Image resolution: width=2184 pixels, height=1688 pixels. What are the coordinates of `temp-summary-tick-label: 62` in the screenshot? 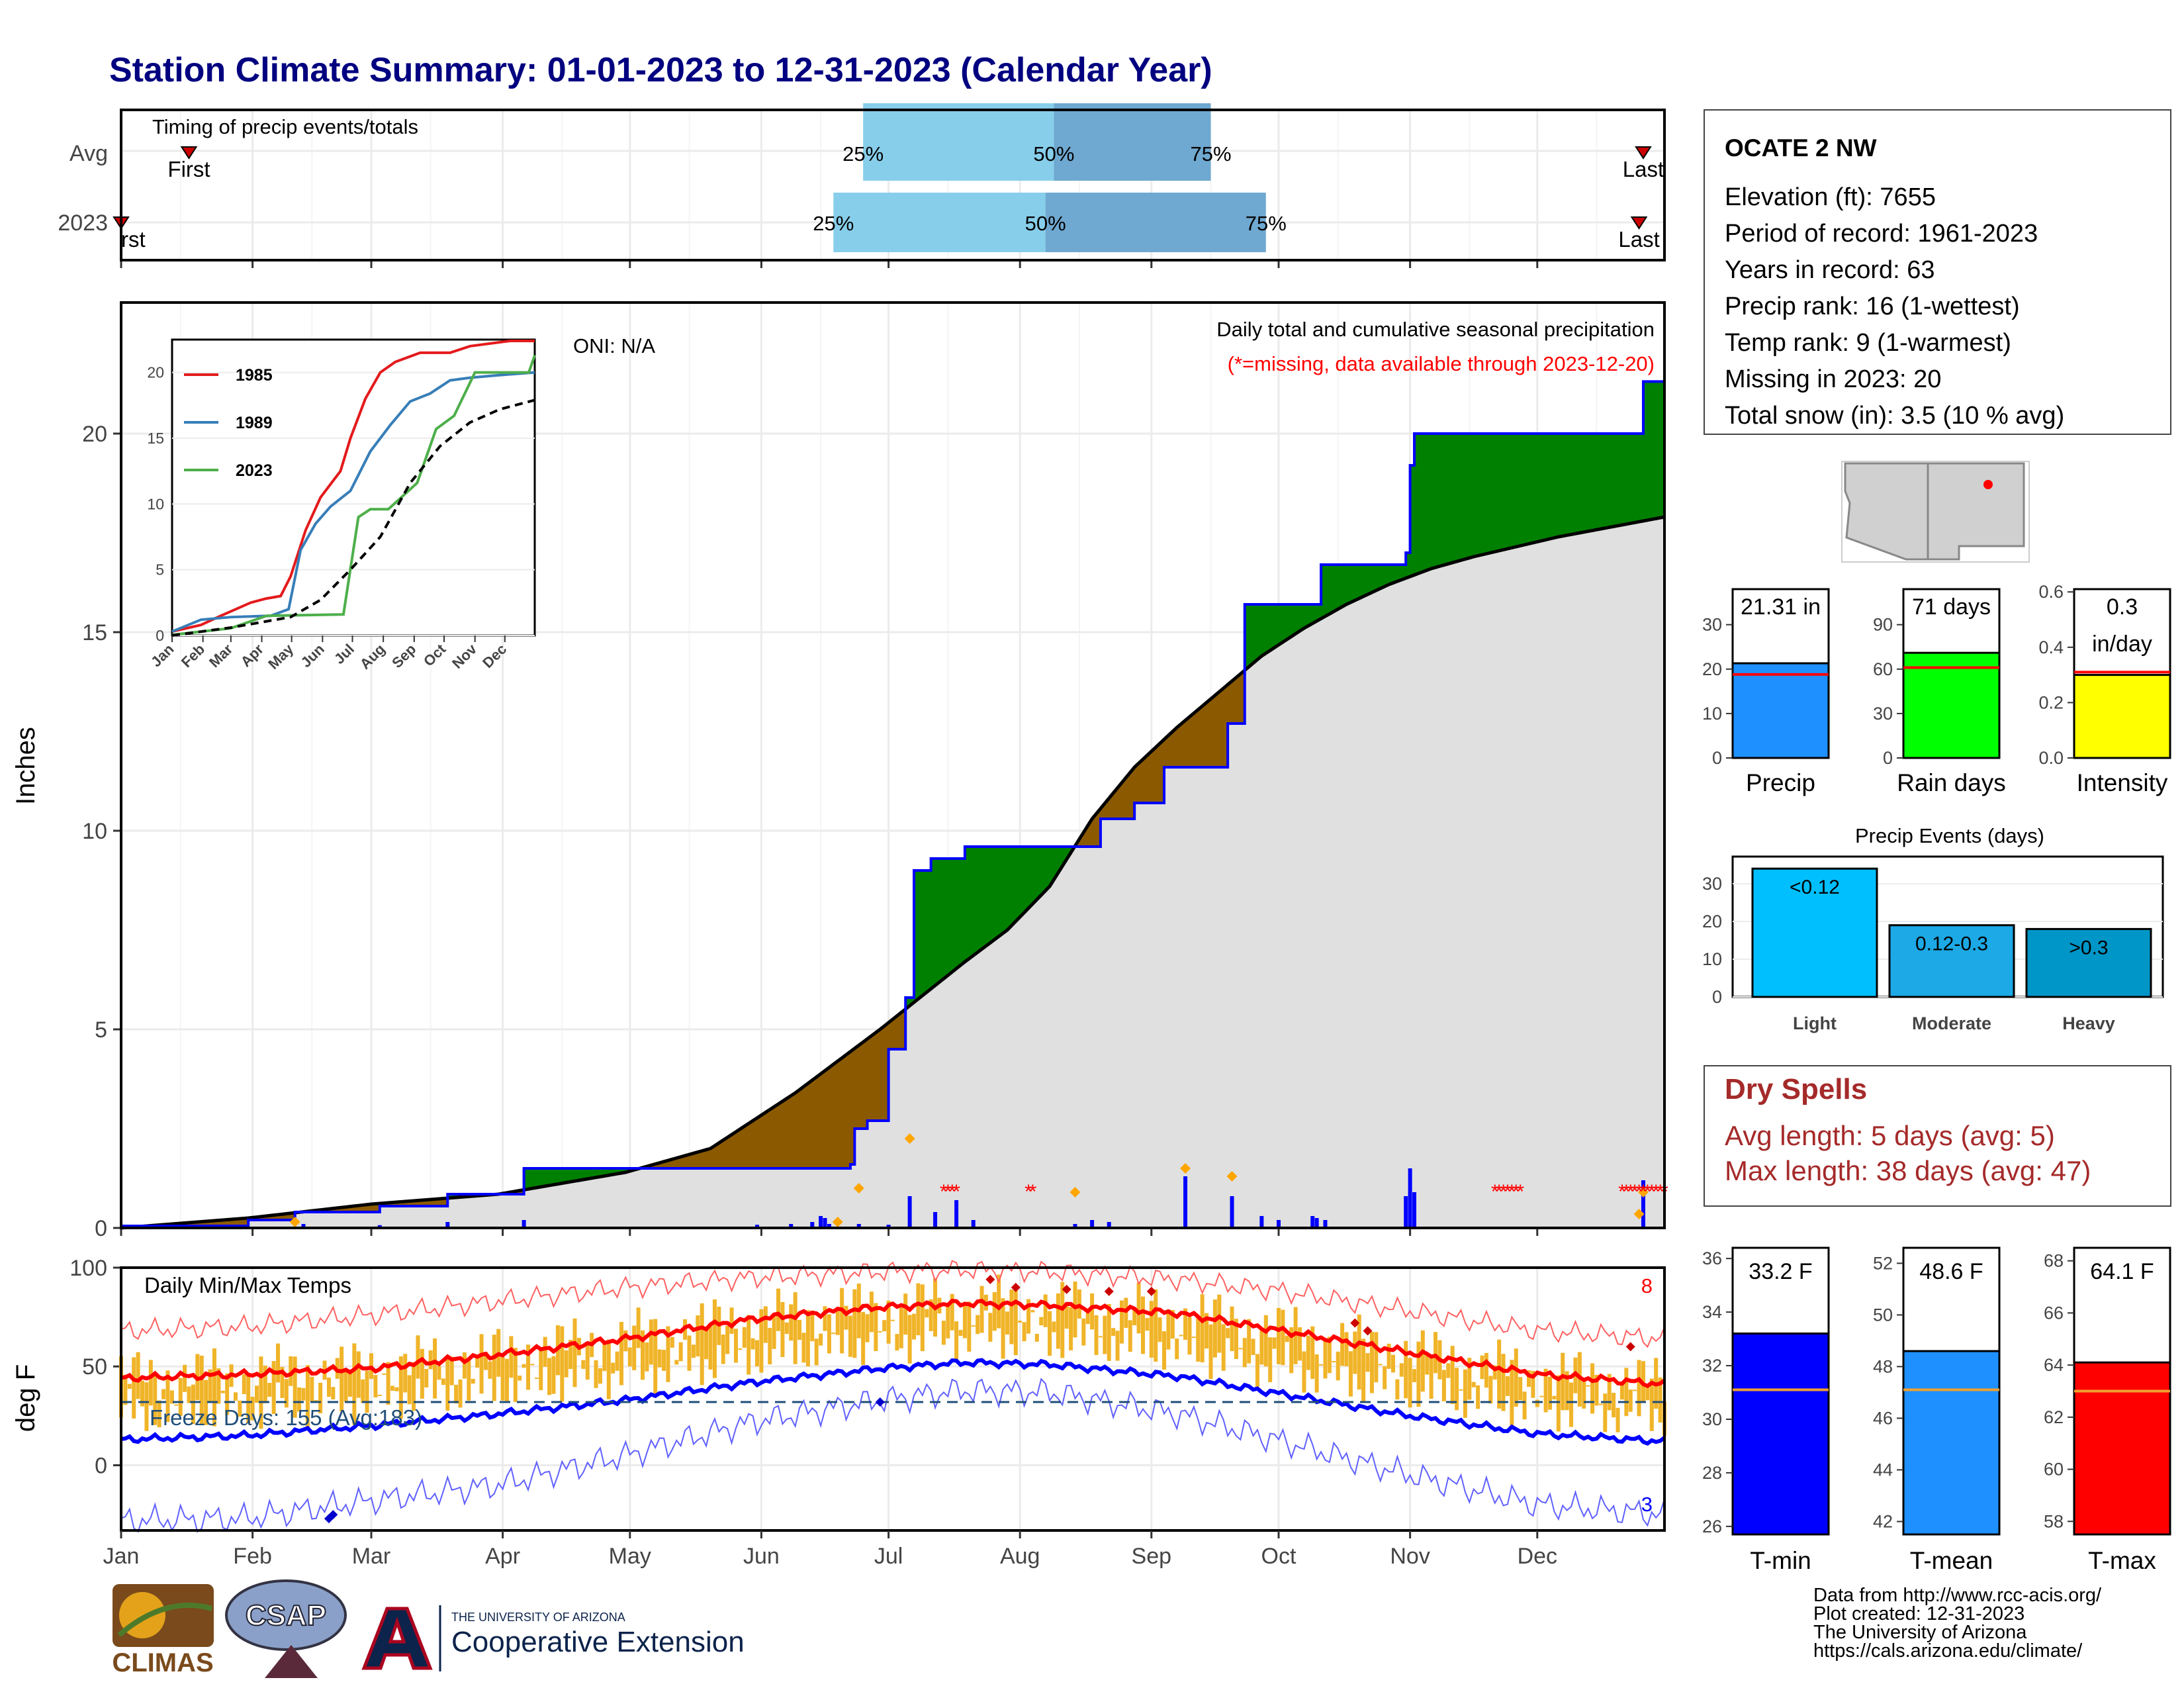 It's located at (2054, 1417).